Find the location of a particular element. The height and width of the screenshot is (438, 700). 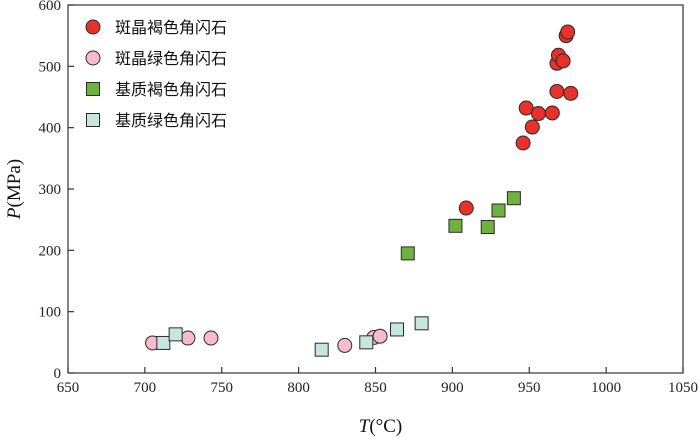

x-tick-label: 700 is located at coordinates (145, 388).